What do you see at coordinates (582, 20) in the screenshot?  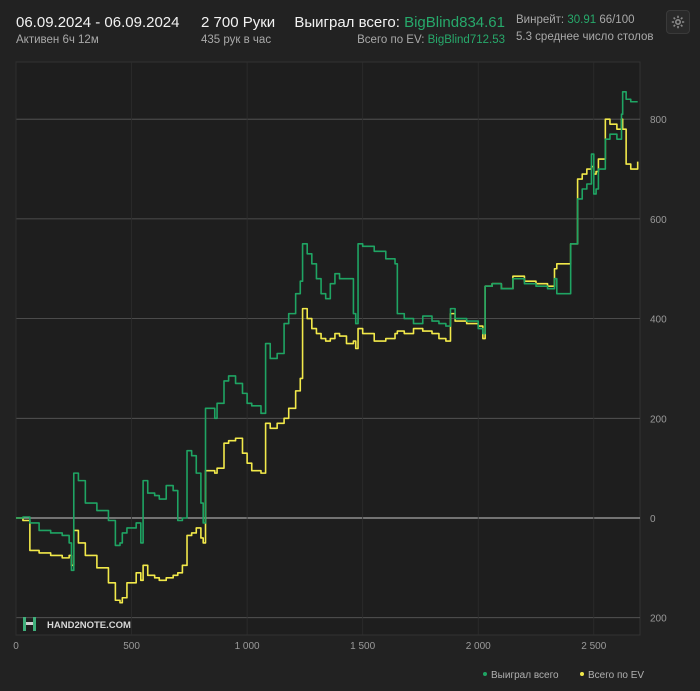 I see `winrate-value: 30.91` at bounding box center [582, 20].